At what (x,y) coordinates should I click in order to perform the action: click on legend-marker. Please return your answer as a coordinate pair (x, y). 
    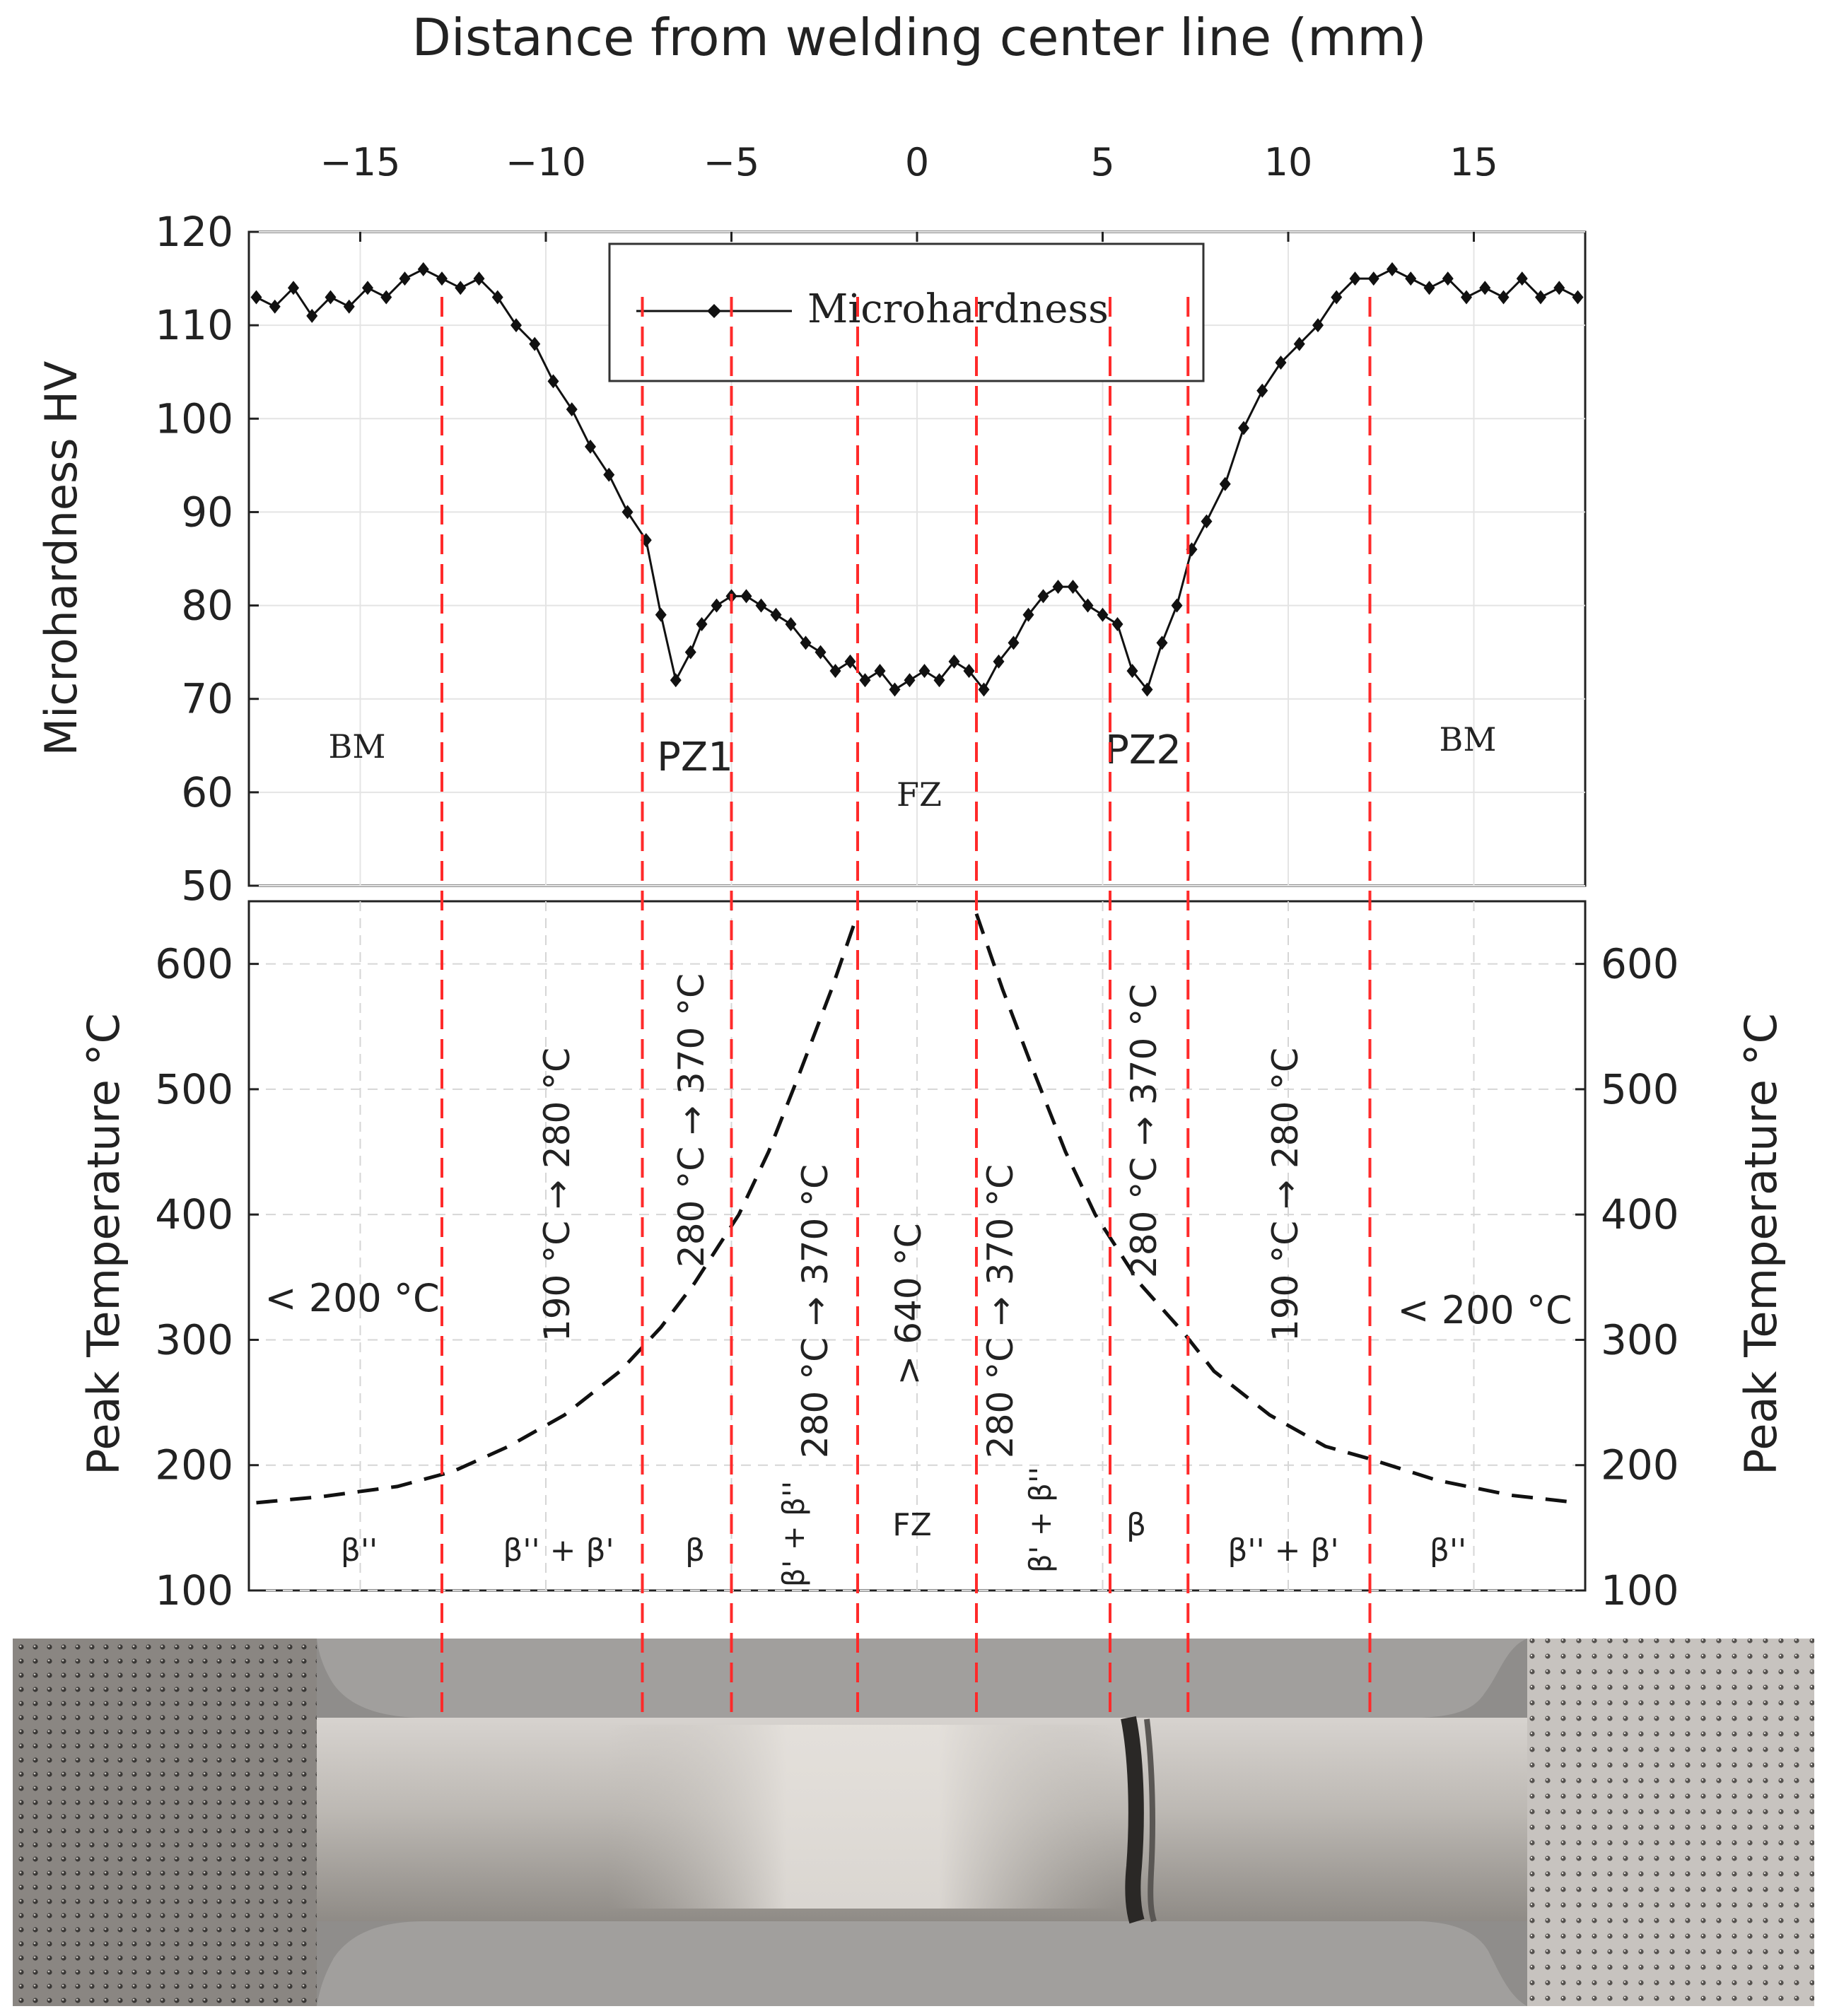
    Looking at the image, I should click on (714, 311).